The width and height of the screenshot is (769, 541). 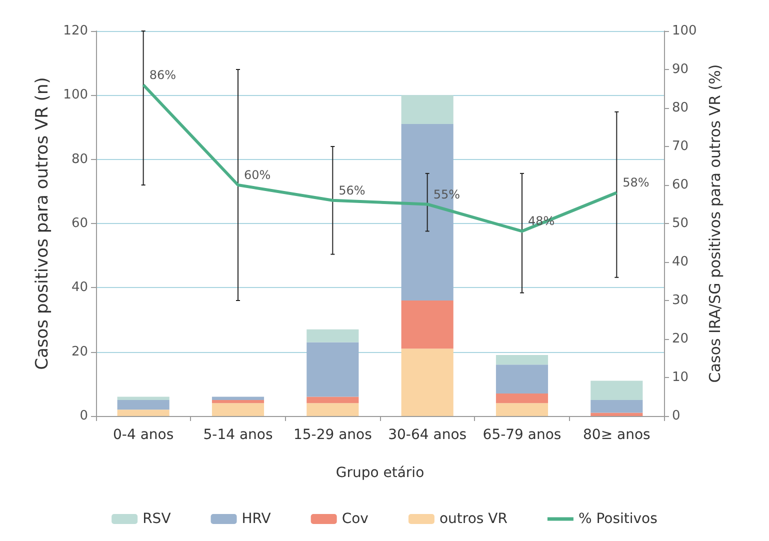 I want to click on y-tick-label: 120, so click(x=75, y=31).